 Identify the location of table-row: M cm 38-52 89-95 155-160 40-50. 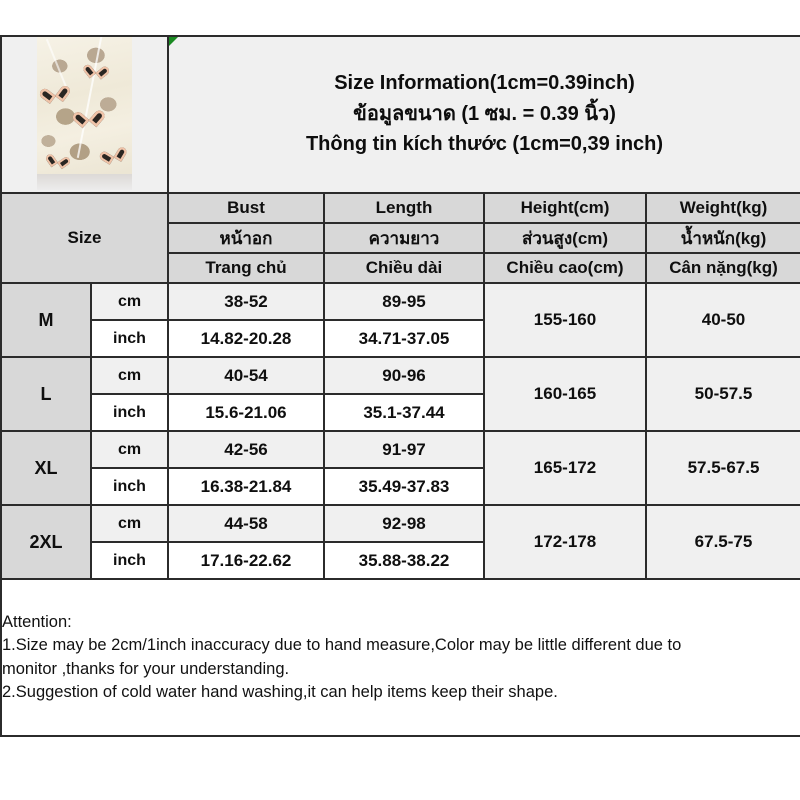
(400, 320).